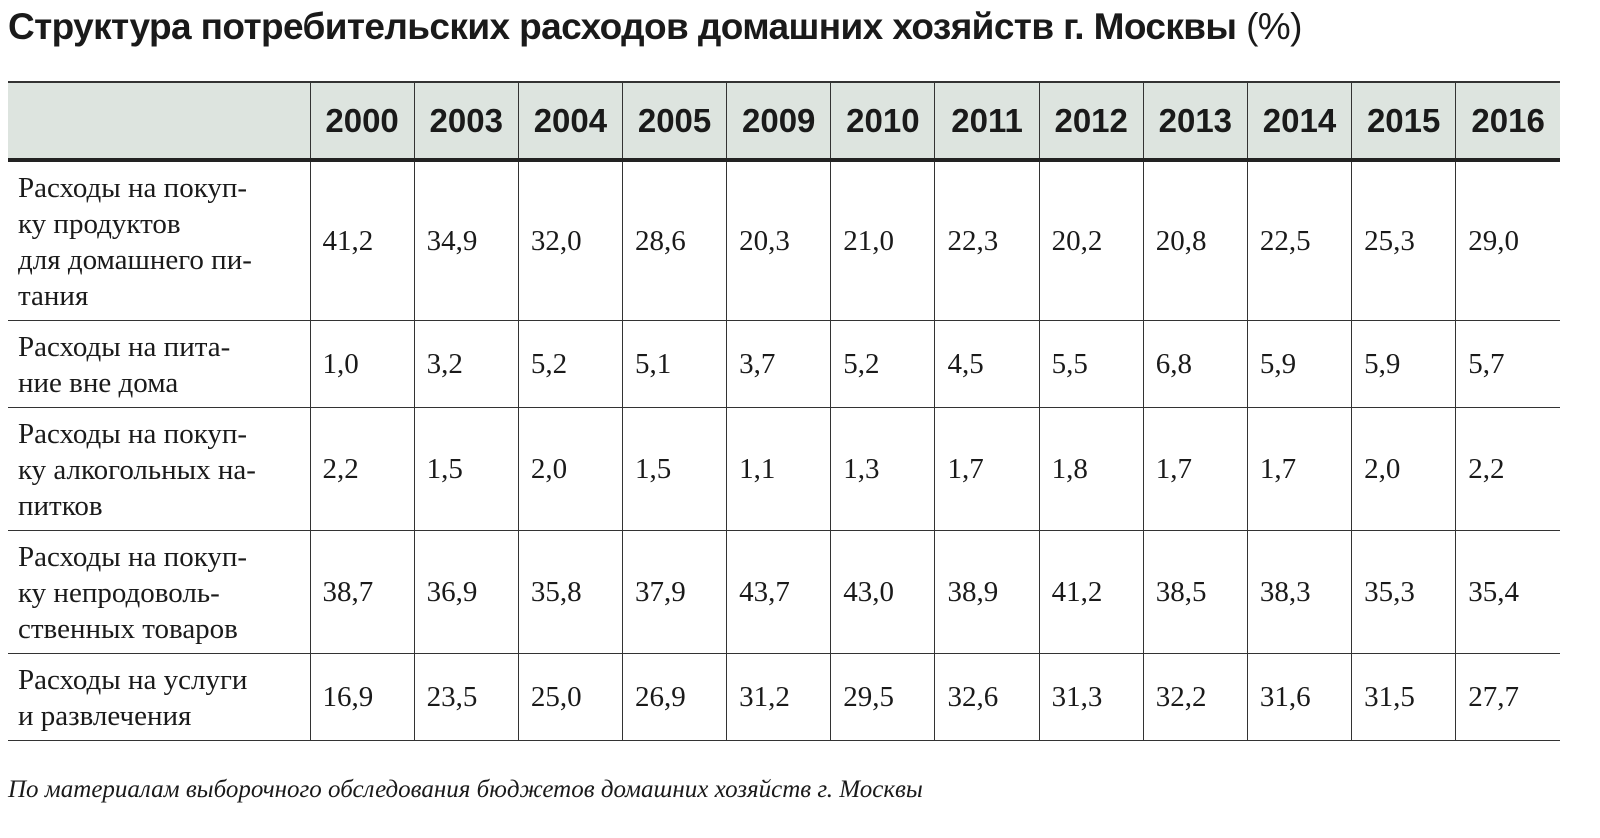 The height and width of the screenshot is (838, 1600). What do you see at coordinates (362, 121) in the screenshot?
I see `column-header: 2000` at bounding box center [362, 121].